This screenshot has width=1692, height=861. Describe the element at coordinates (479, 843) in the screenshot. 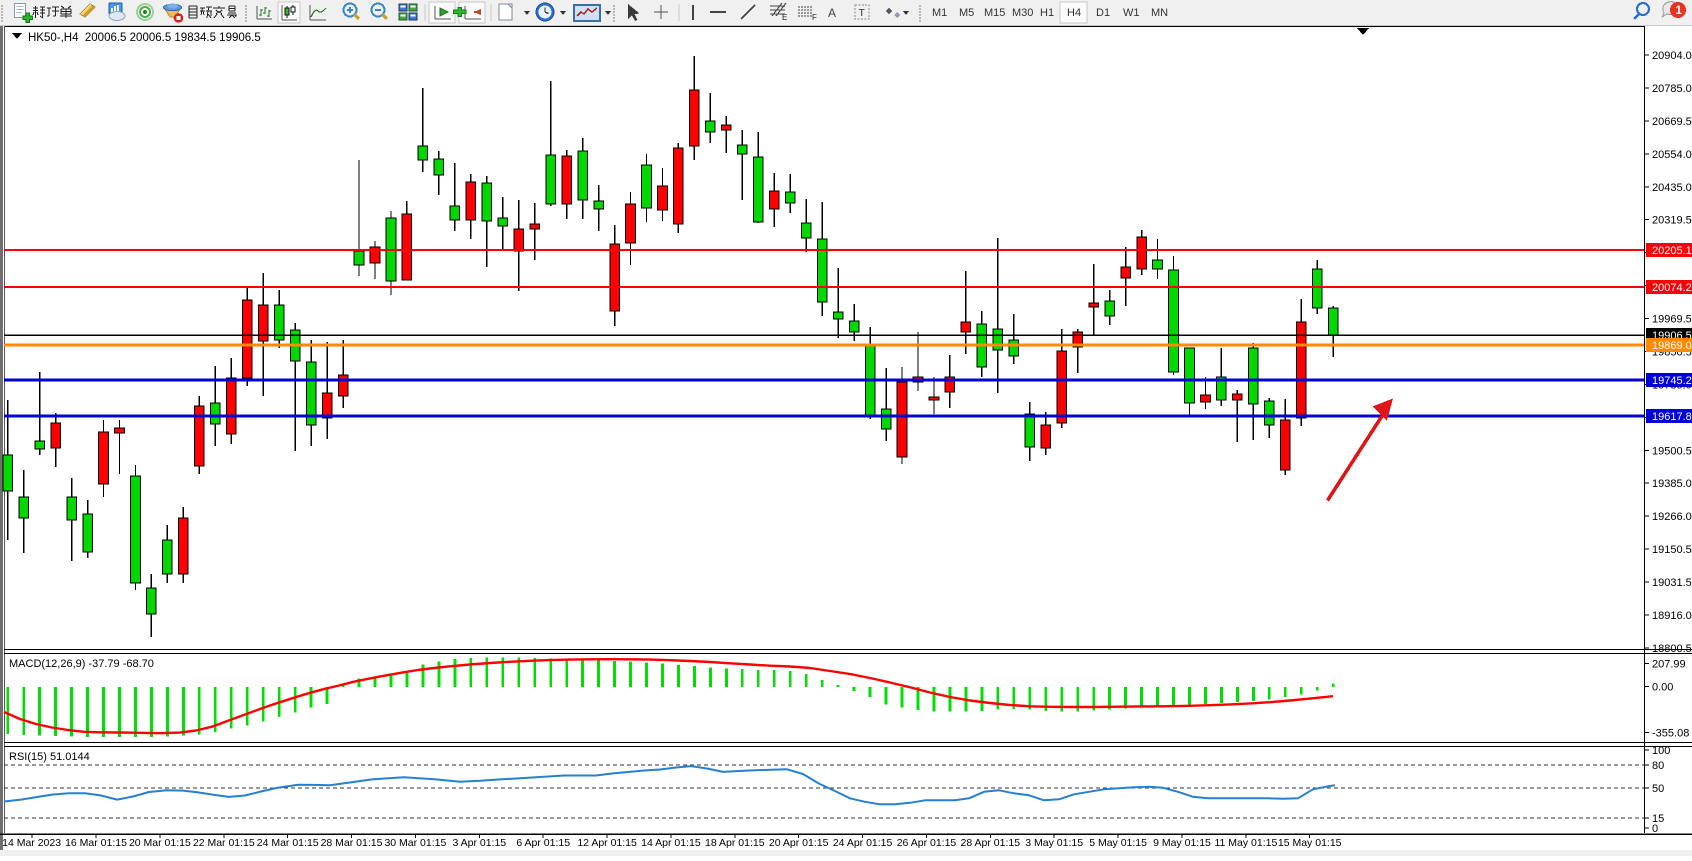

I see `svg-text: 3 Apr 01:15` at that location.